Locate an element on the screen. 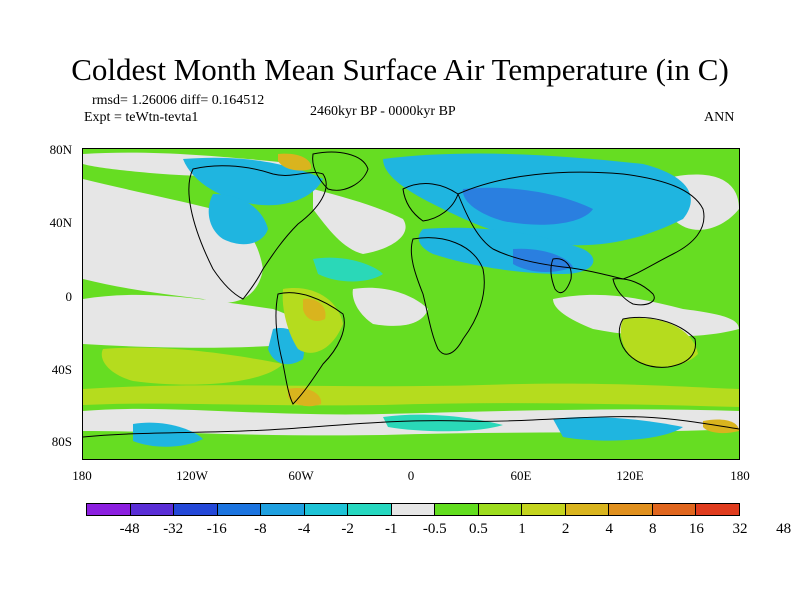 The image size is (800, 600). coastline-north-america is located at coordinates (257, 232).